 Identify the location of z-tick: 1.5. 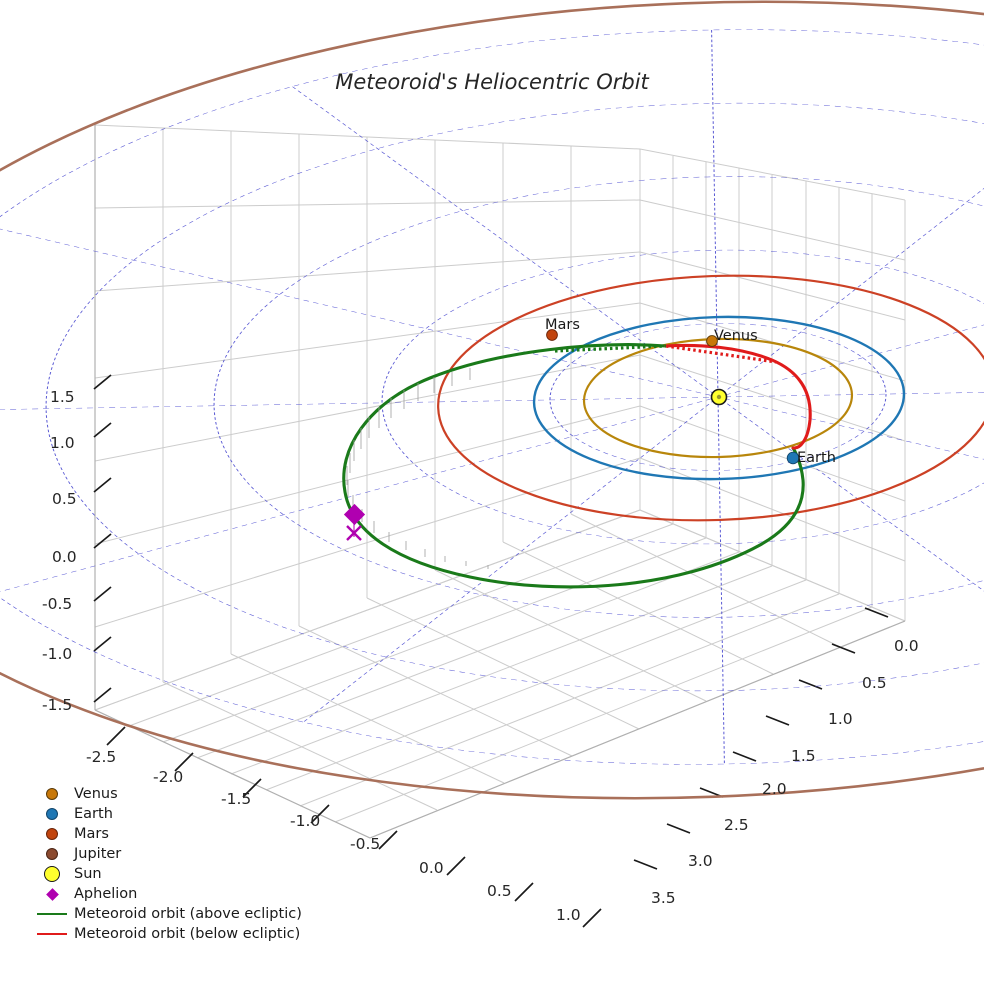
(62, 397).